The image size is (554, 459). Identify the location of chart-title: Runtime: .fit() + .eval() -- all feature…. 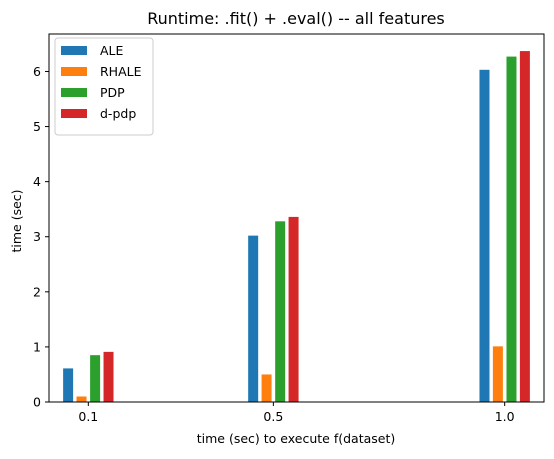
(296, 18).